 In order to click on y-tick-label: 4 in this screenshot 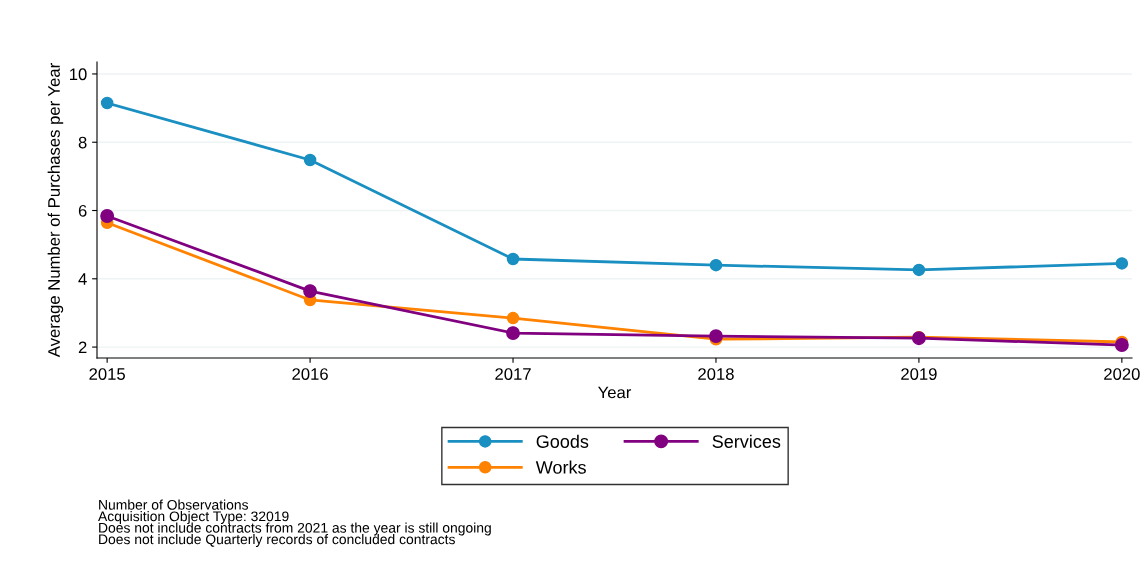, I will do `click(82, 279)`.